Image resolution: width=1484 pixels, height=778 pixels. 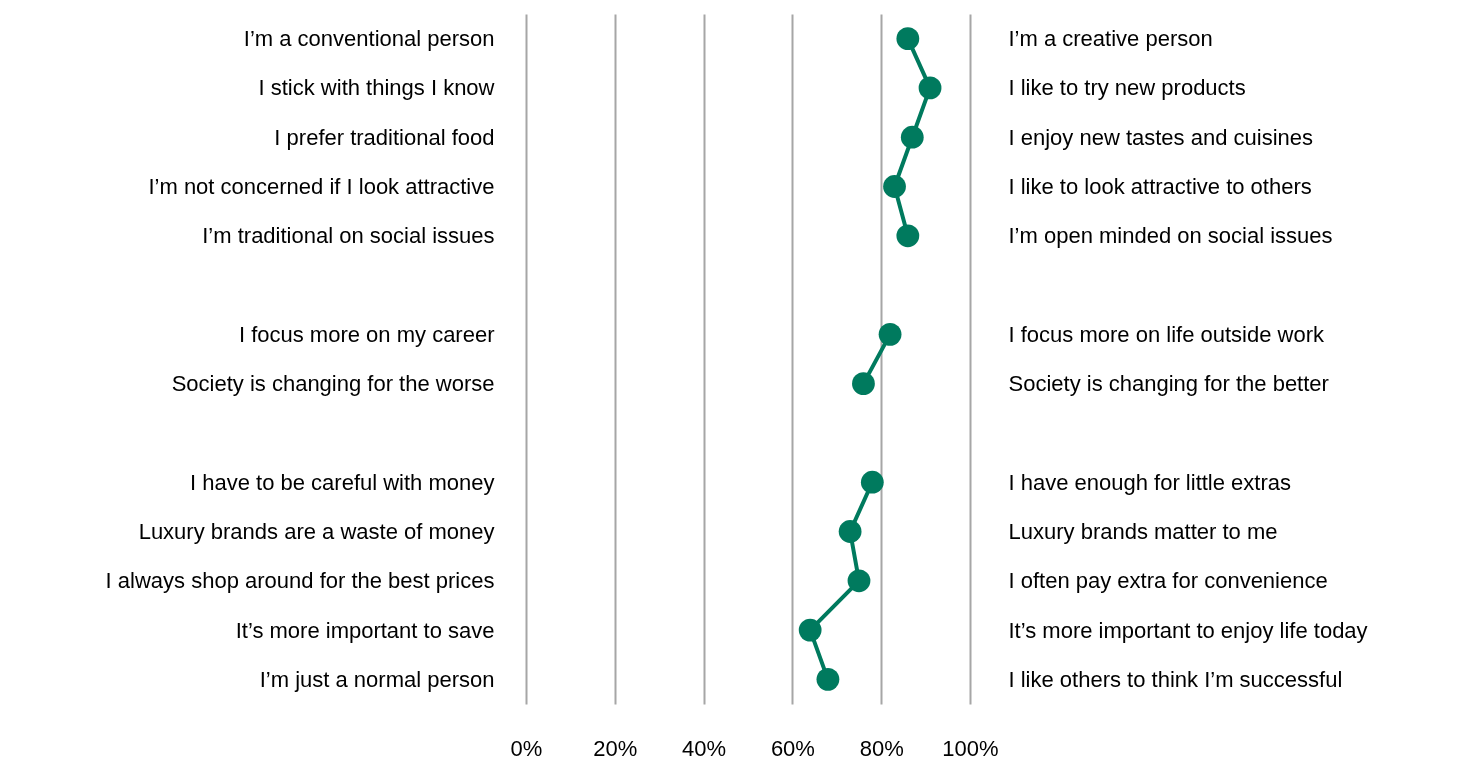 I want to click on x-tick-label: 40%, so click(x=704, y=748).